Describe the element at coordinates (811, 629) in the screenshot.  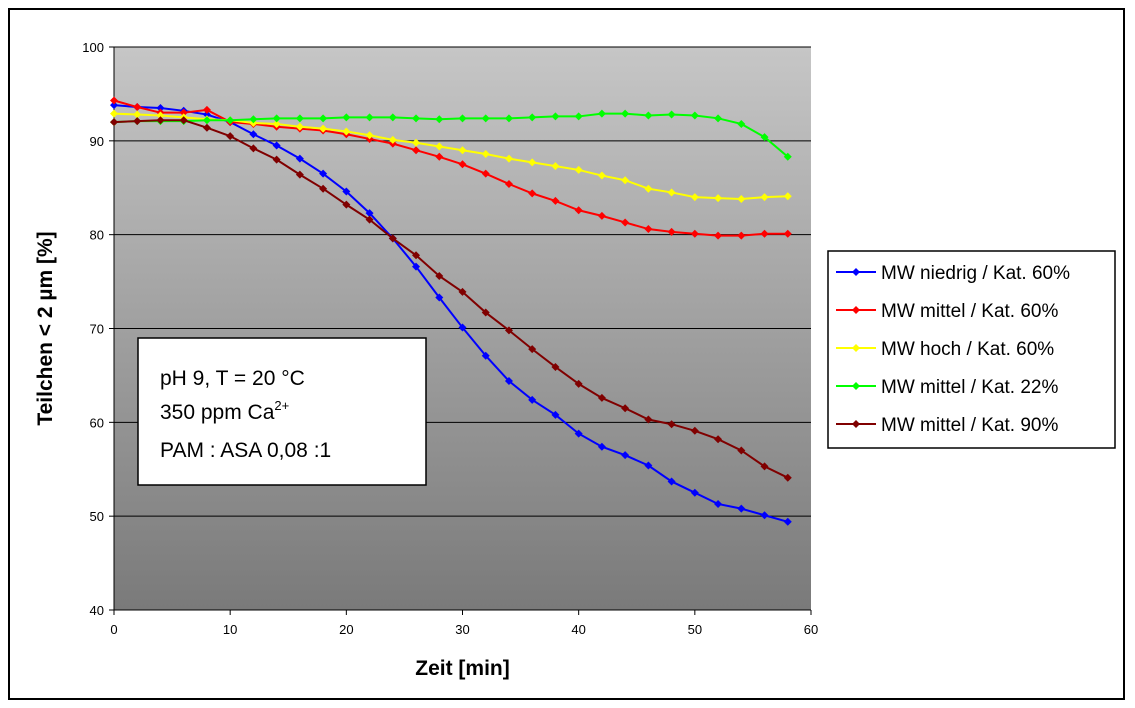
I see `x-tick-label: 60` at that location.